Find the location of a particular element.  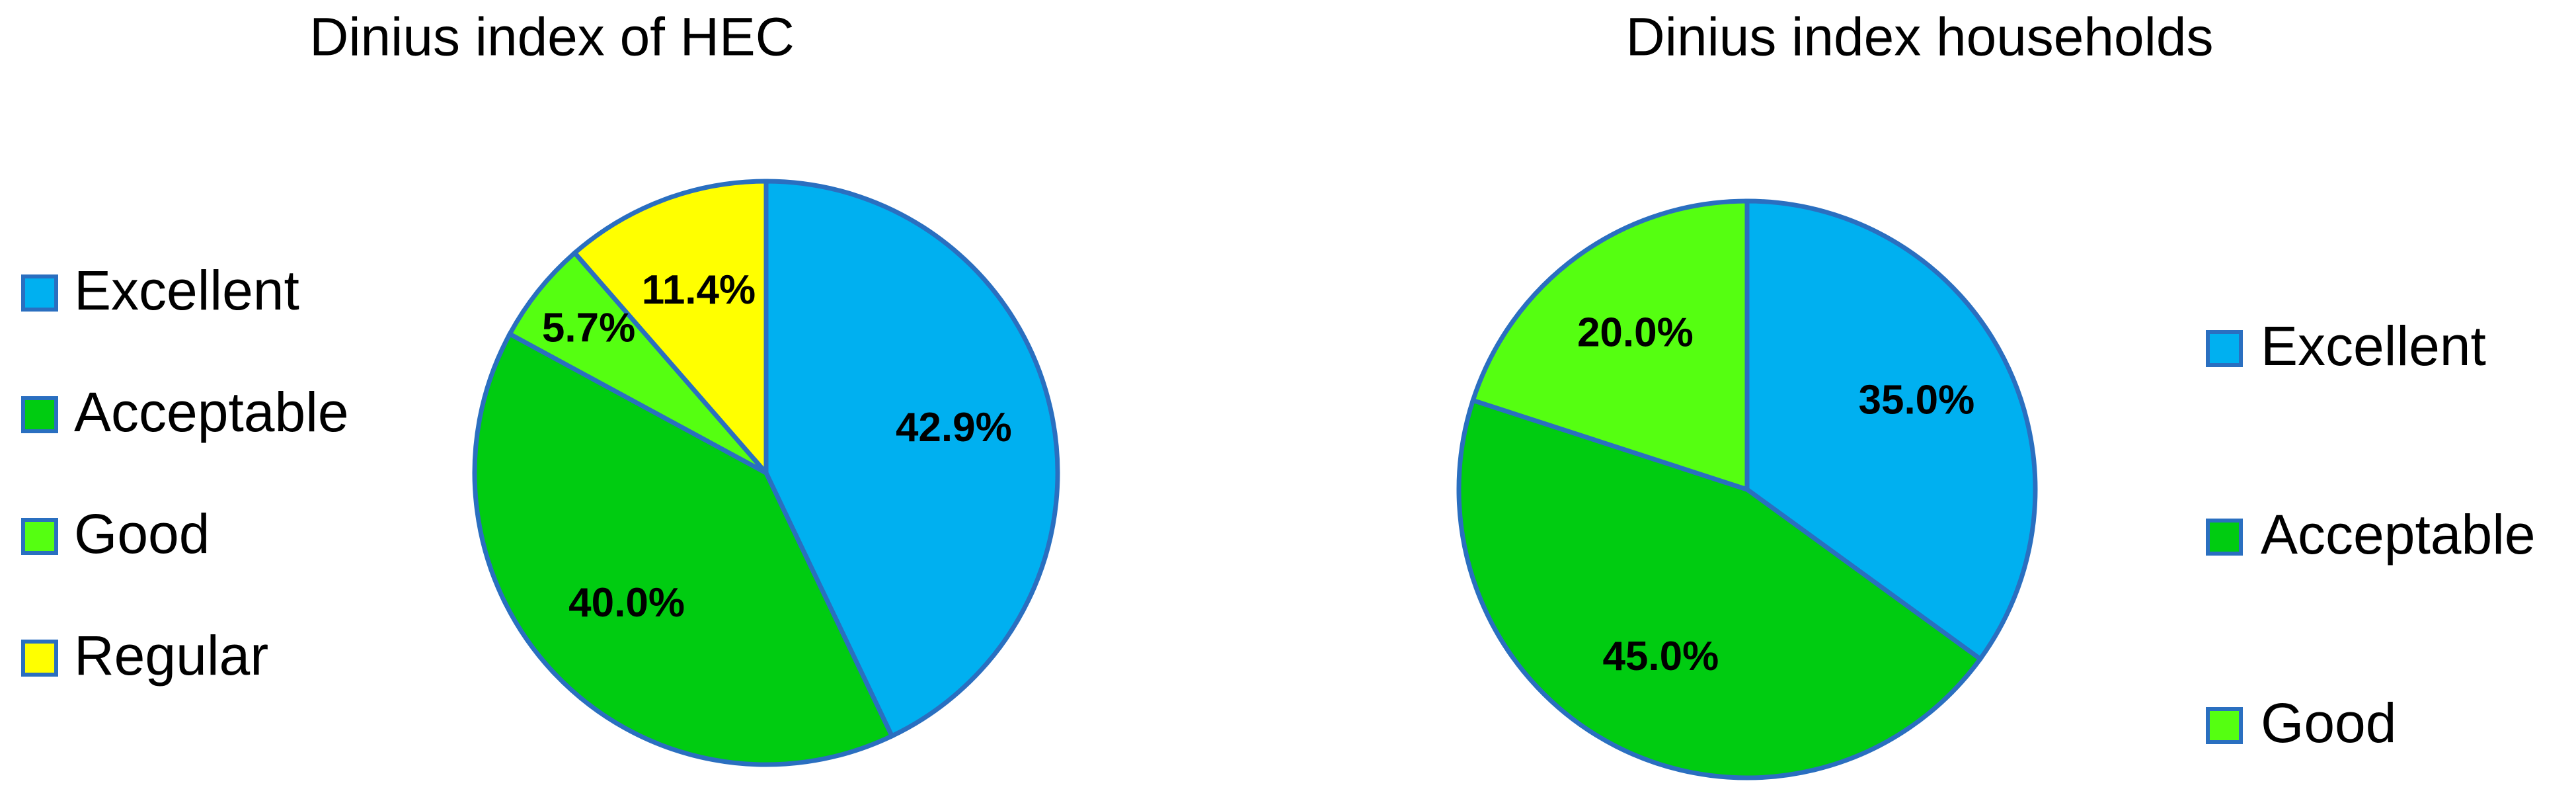

value-label: 35.0% is located at coordinates (1916, 400).